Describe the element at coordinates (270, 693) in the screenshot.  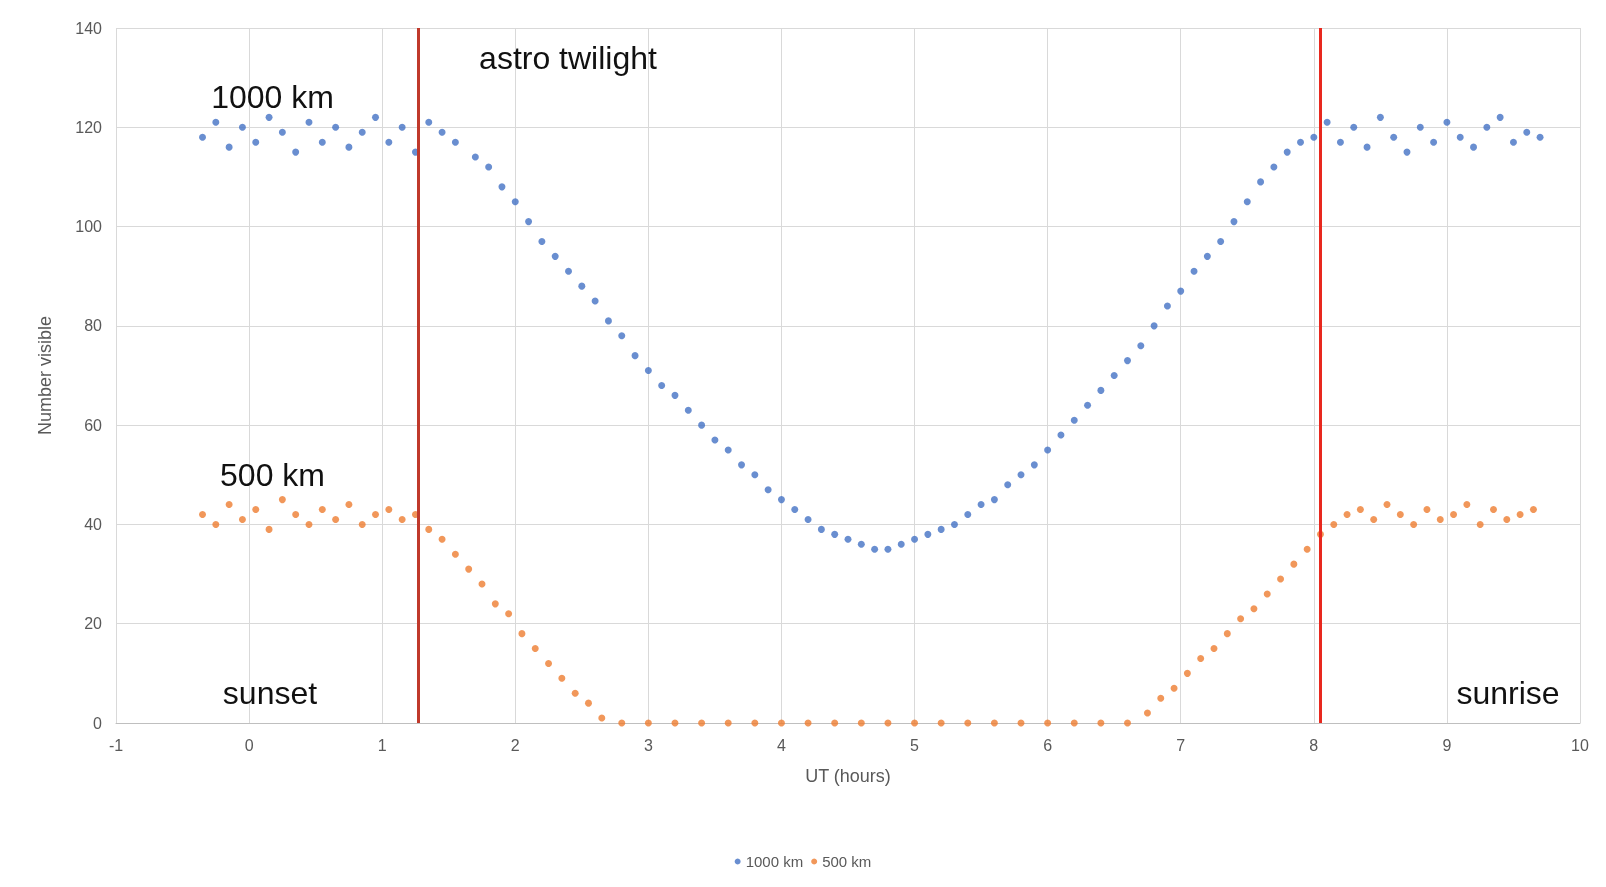
I see `annotation: sunset` at that location.